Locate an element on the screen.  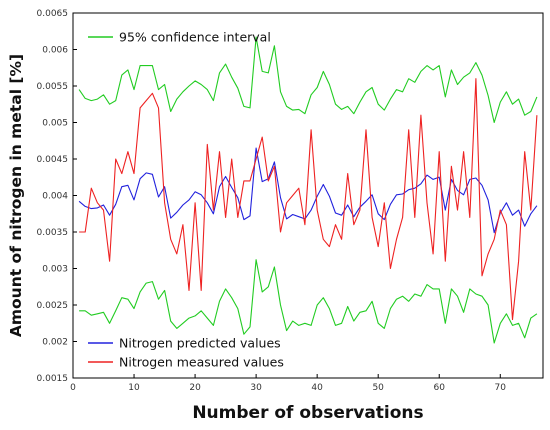
legend-label: Nitrogen measured values is located at coordinates (201, 362).